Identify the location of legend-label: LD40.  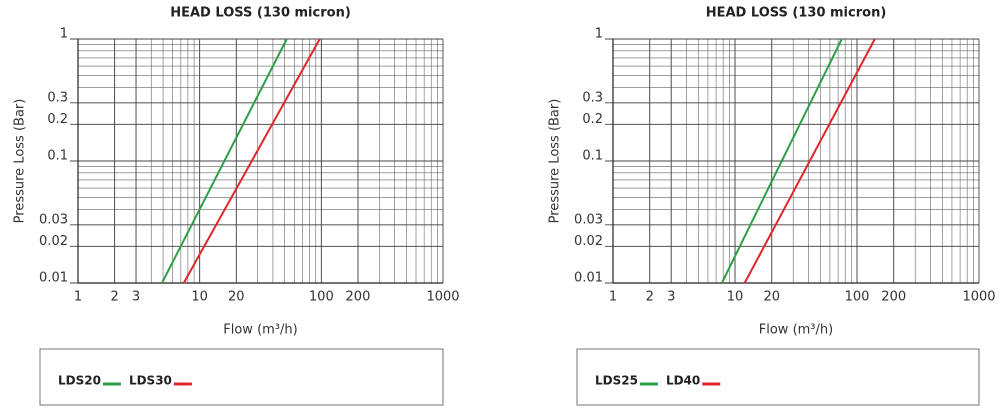
(683, 381).